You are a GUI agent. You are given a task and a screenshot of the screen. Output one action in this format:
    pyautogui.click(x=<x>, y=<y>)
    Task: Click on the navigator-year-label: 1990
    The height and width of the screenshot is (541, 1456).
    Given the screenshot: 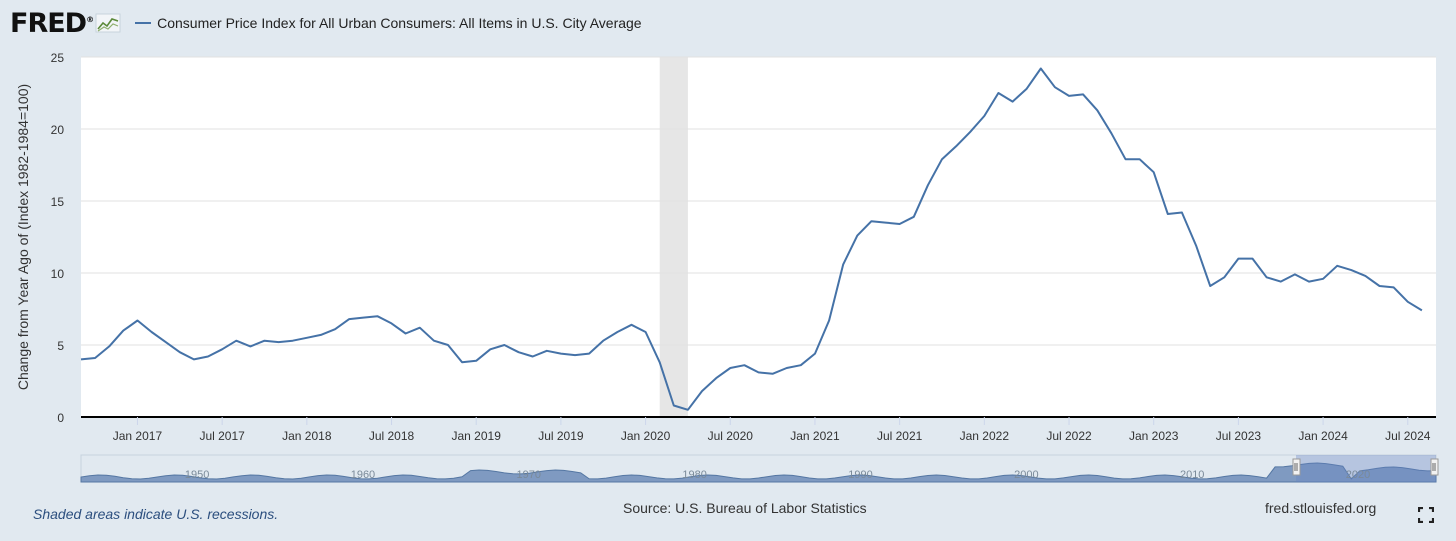 What is the action you would take?
    pyautogui.click(x=860, y=475)
    